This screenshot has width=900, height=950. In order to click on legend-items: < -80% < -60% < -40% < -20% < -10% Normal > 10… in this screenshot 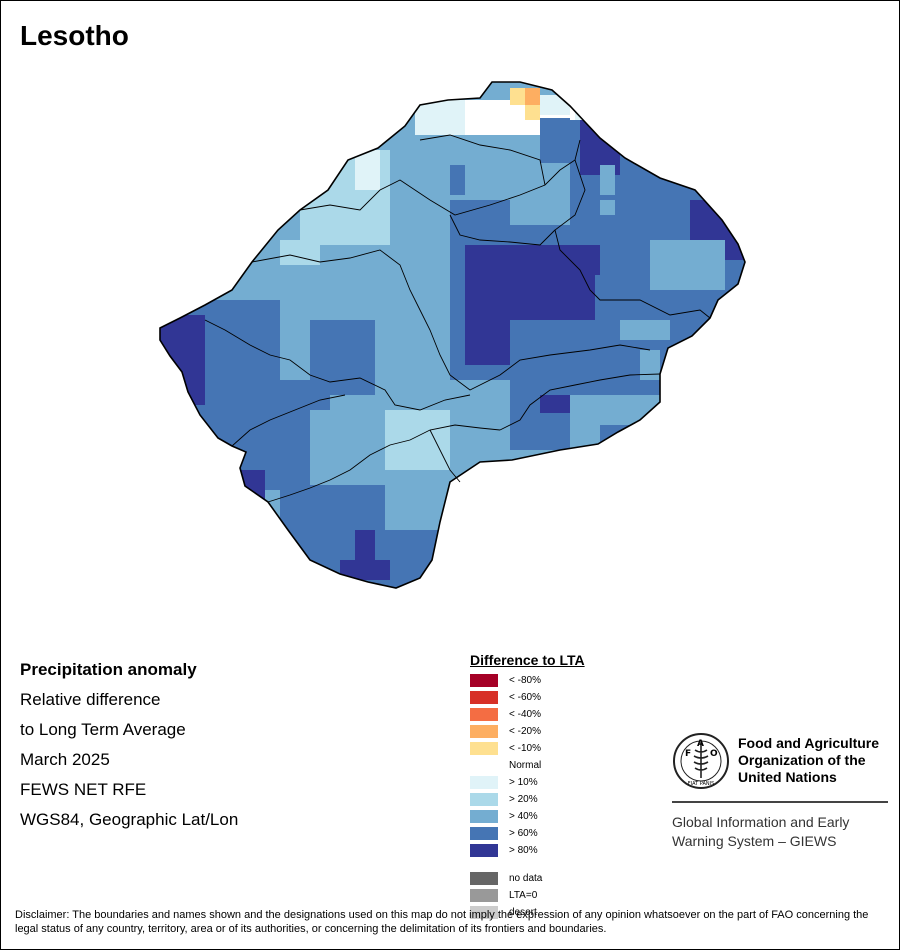, I will do `click(570, 765)`.